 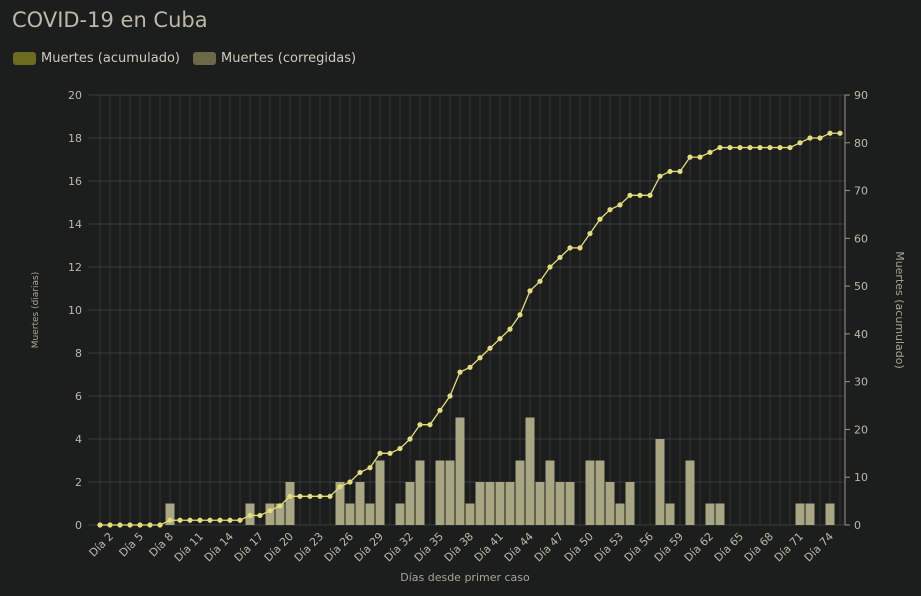 What do you see at coordinates (78, 353) in the screenshot?
I see `y-left-tick-label: 8` at bounding box center [78, 353].